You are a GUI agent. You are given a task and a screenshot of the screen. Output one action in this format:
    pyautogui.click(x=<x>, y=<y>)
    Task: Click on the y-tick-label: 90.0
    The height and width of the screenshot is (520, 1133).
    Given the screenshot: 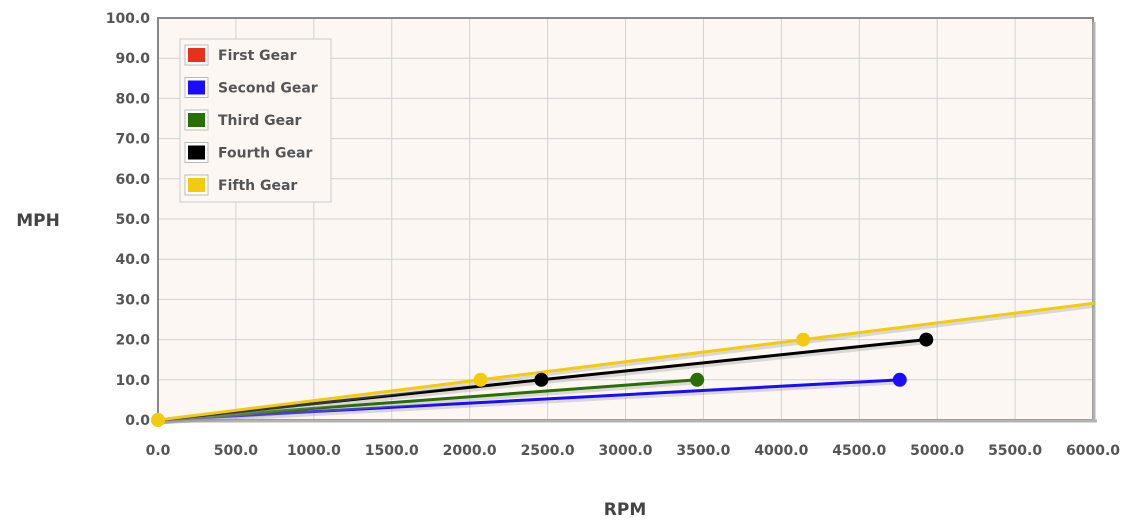 What is the action you would take?
    pyautogui.click(x=132, y=59)
    